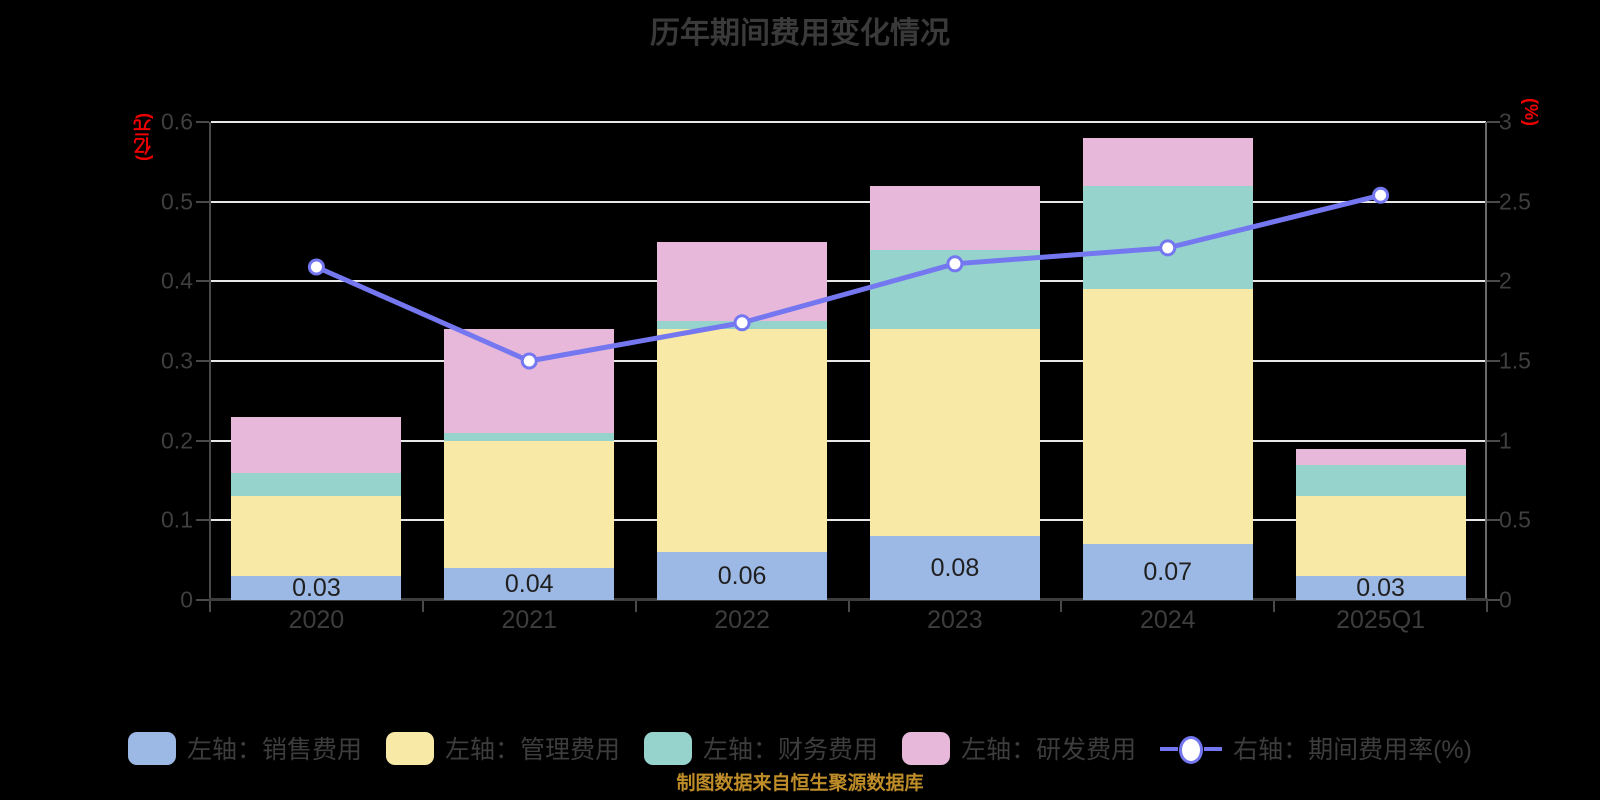  What do you see at coordinates (1515, 201) in the screenshot?
I see `y-tick-label-right: 2.5` at bounding box center [1515, 201].